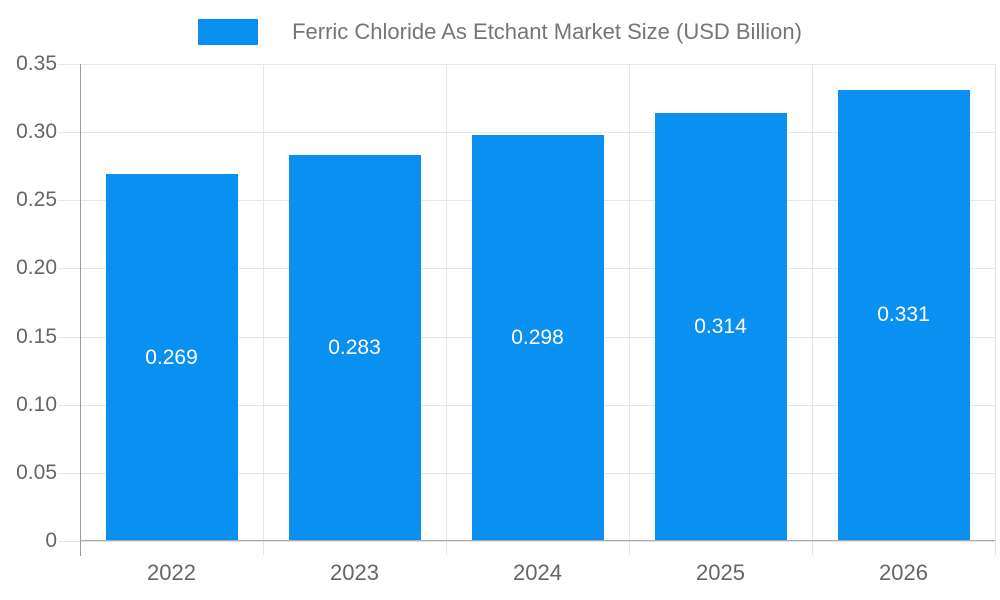 This screenshot has height=600, width=1000. I want to click on y-axis-tick-label: 0, so click(51, 540).